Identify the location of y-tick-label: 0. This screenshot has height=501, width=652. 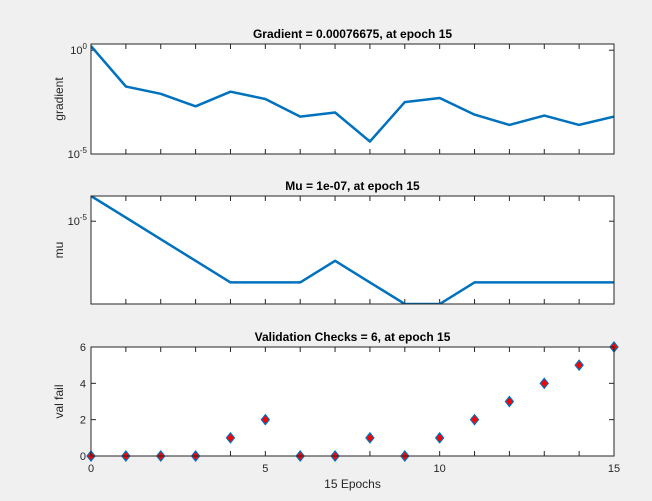
(83, 457).